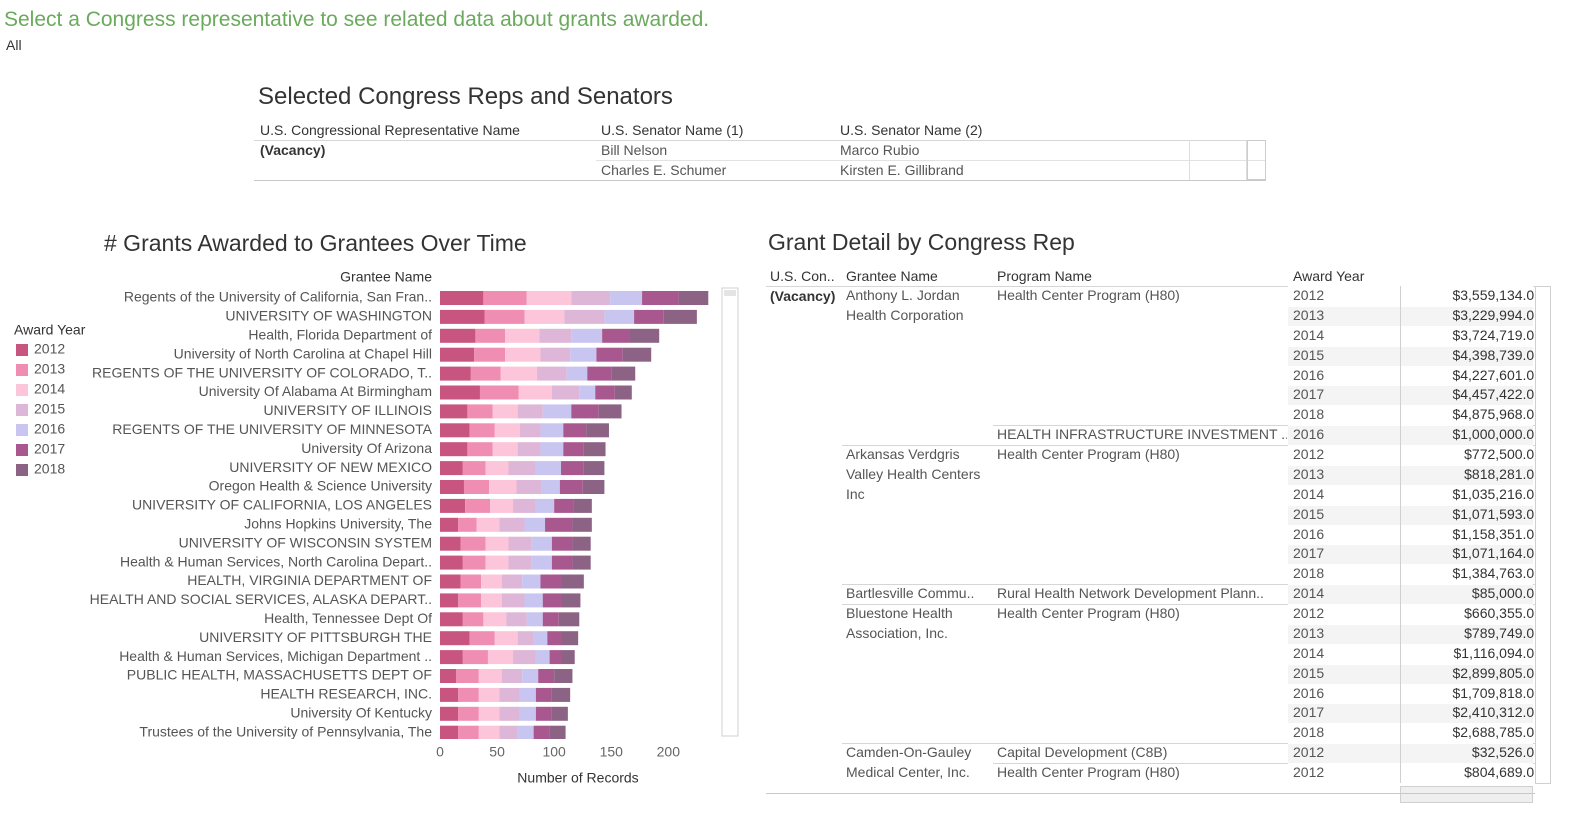 This screenshot has width=1586, height=824. Describe the element at coordinates (1309, 473) in the screenshot. I see `award-year: 2013` at that location.